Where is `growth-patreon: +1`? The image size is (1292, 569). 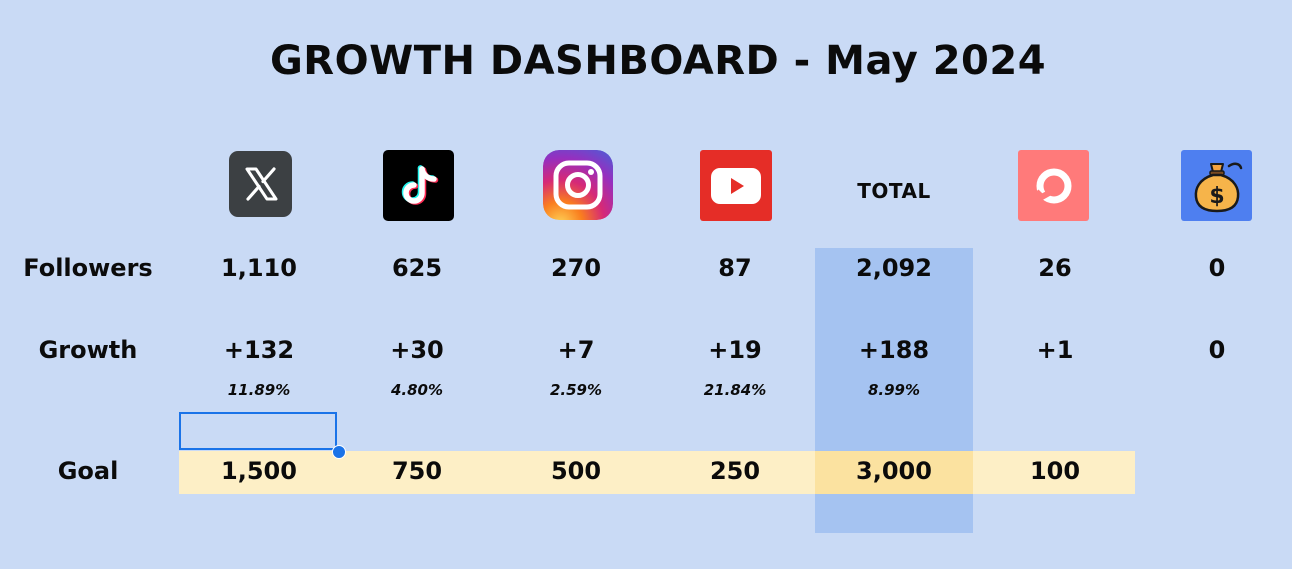
growth-patreon: +1 is located at coordinates (1055, 350).